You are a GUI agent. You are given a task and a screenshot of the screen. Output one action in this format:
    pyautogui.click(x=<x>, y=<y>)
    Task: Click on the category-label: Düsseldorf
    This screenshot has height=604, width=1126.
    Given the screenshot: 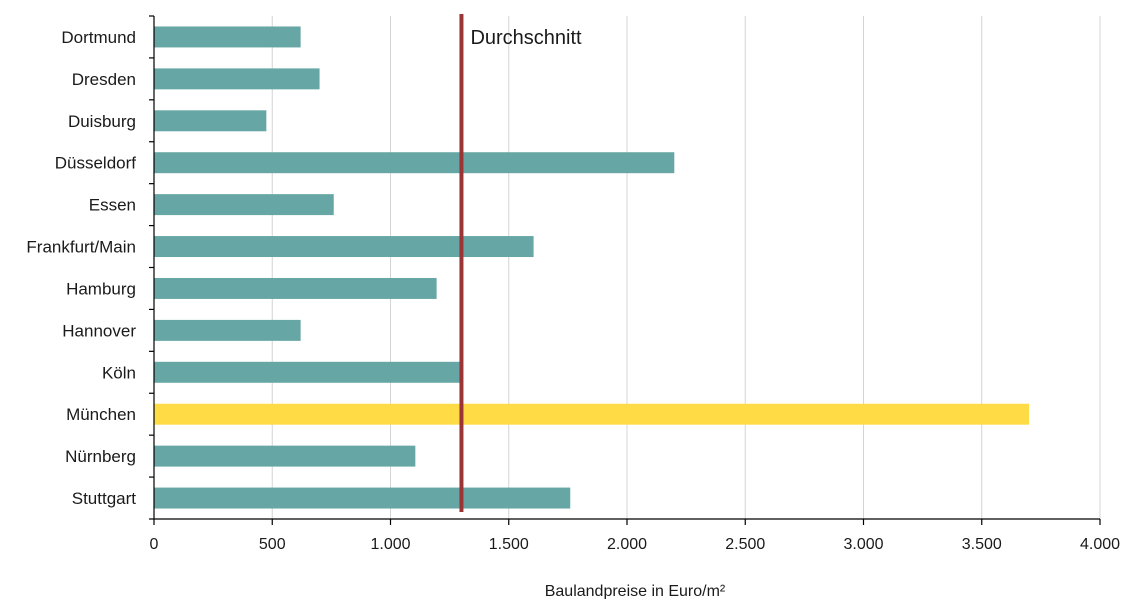 What is the action you would take?
    pyautogui.click(x=96, y=163)
    